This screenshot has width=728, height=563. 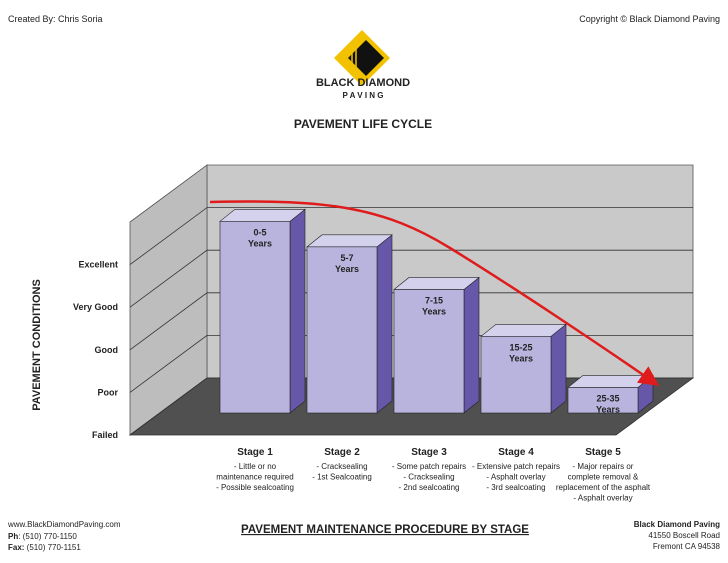 I want to click on fax-label: Fax:, so click(x=16, y=547).